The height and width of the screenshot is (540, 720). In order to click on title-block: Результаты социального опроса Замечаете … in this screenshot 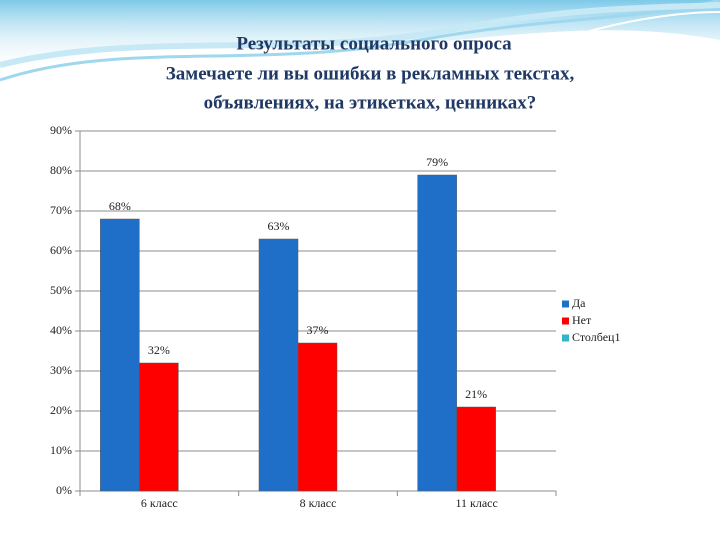, I will do `click(370, 73)`.